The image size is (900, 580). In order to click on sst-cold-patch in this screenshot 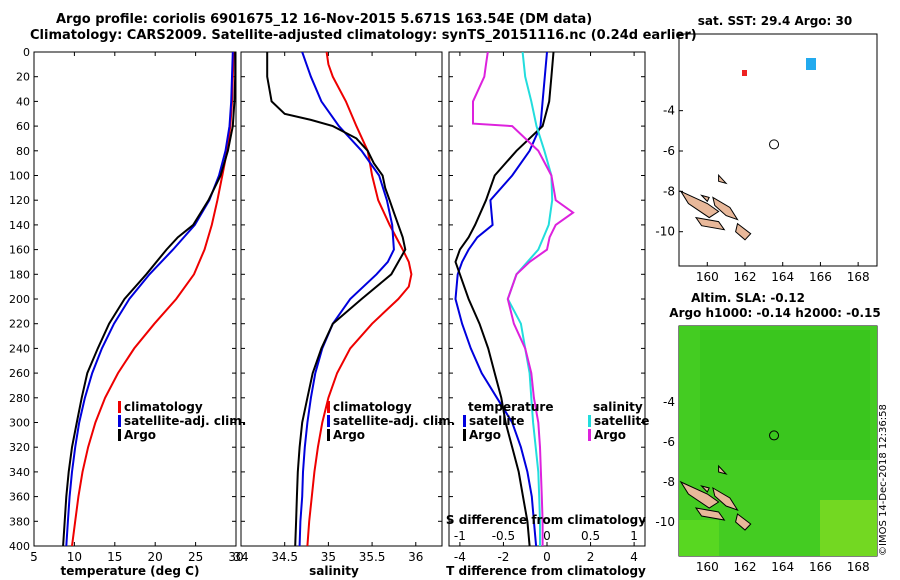, I will do `click(811, 64)`.